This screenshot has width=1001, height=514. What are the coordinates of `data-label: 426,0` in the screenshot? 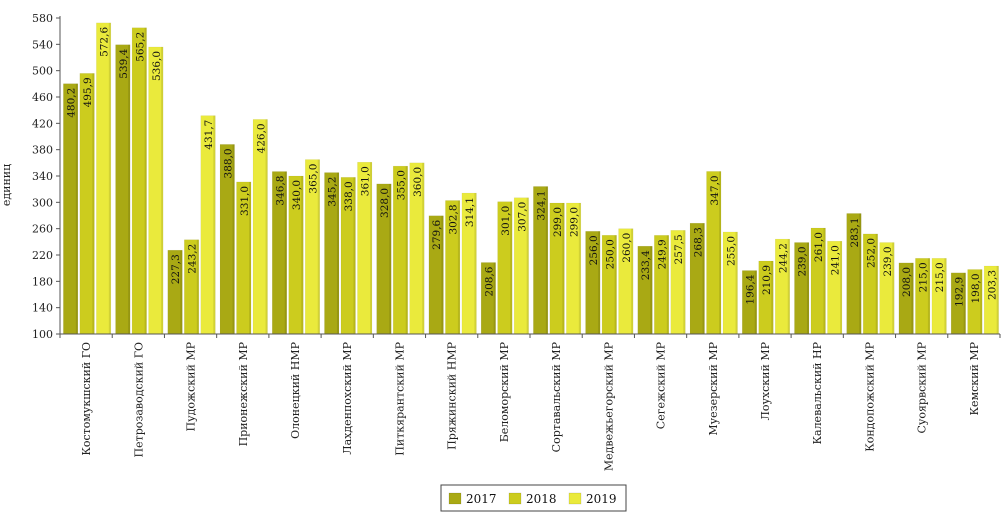 It's located at (261, 138).